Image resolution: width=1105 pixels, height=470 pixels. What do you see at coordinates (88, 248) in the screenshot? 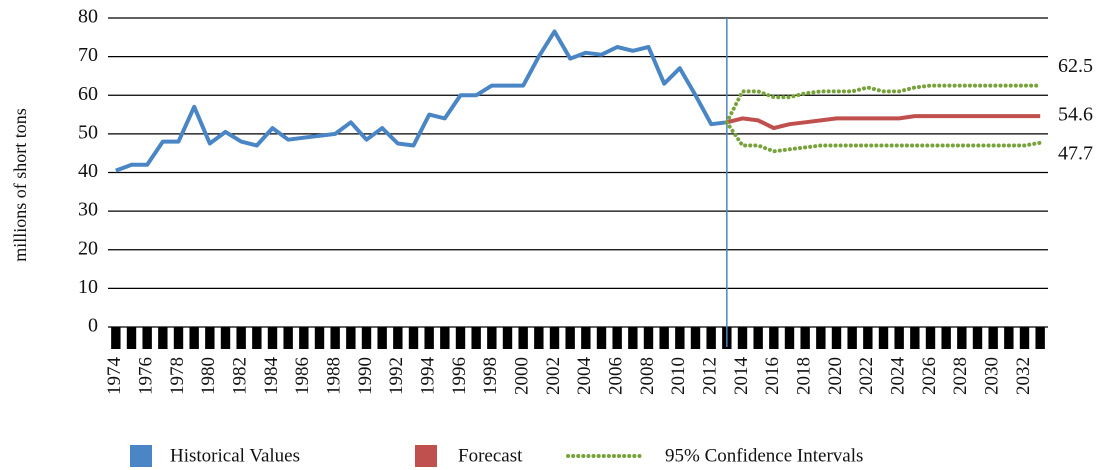
I see `y-tick-label: 20` at bounding box center [88, 248].